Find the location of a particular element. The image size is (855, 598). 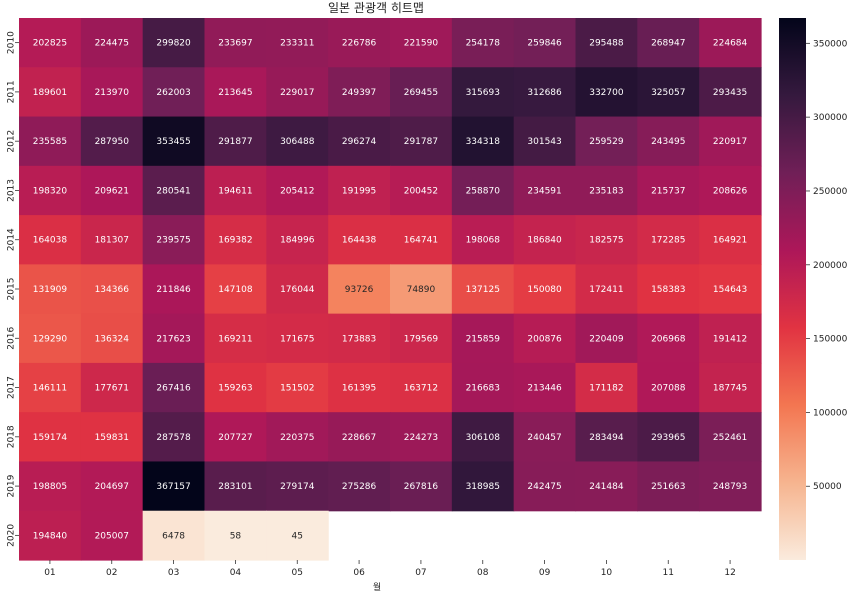

cell-label: 200876 is located at coordinates (544, 339).